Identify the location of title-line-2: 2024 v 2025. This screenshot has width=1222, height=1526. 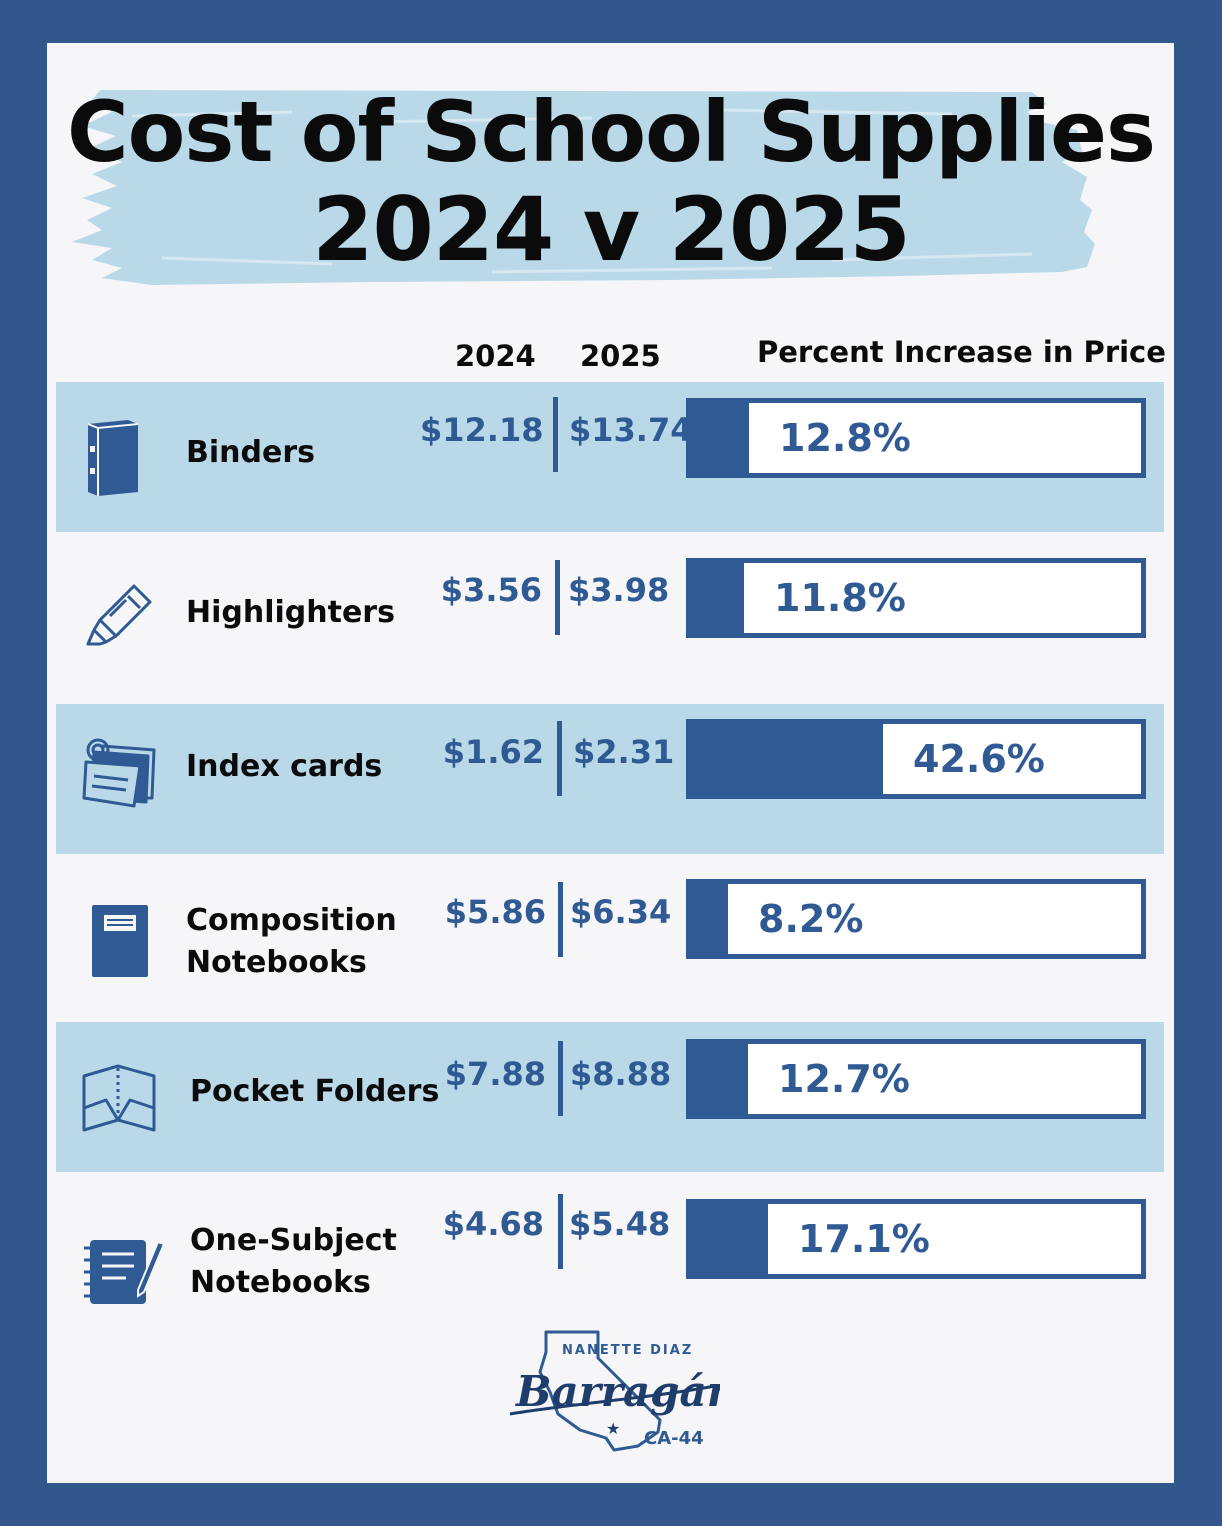
(611, 229).